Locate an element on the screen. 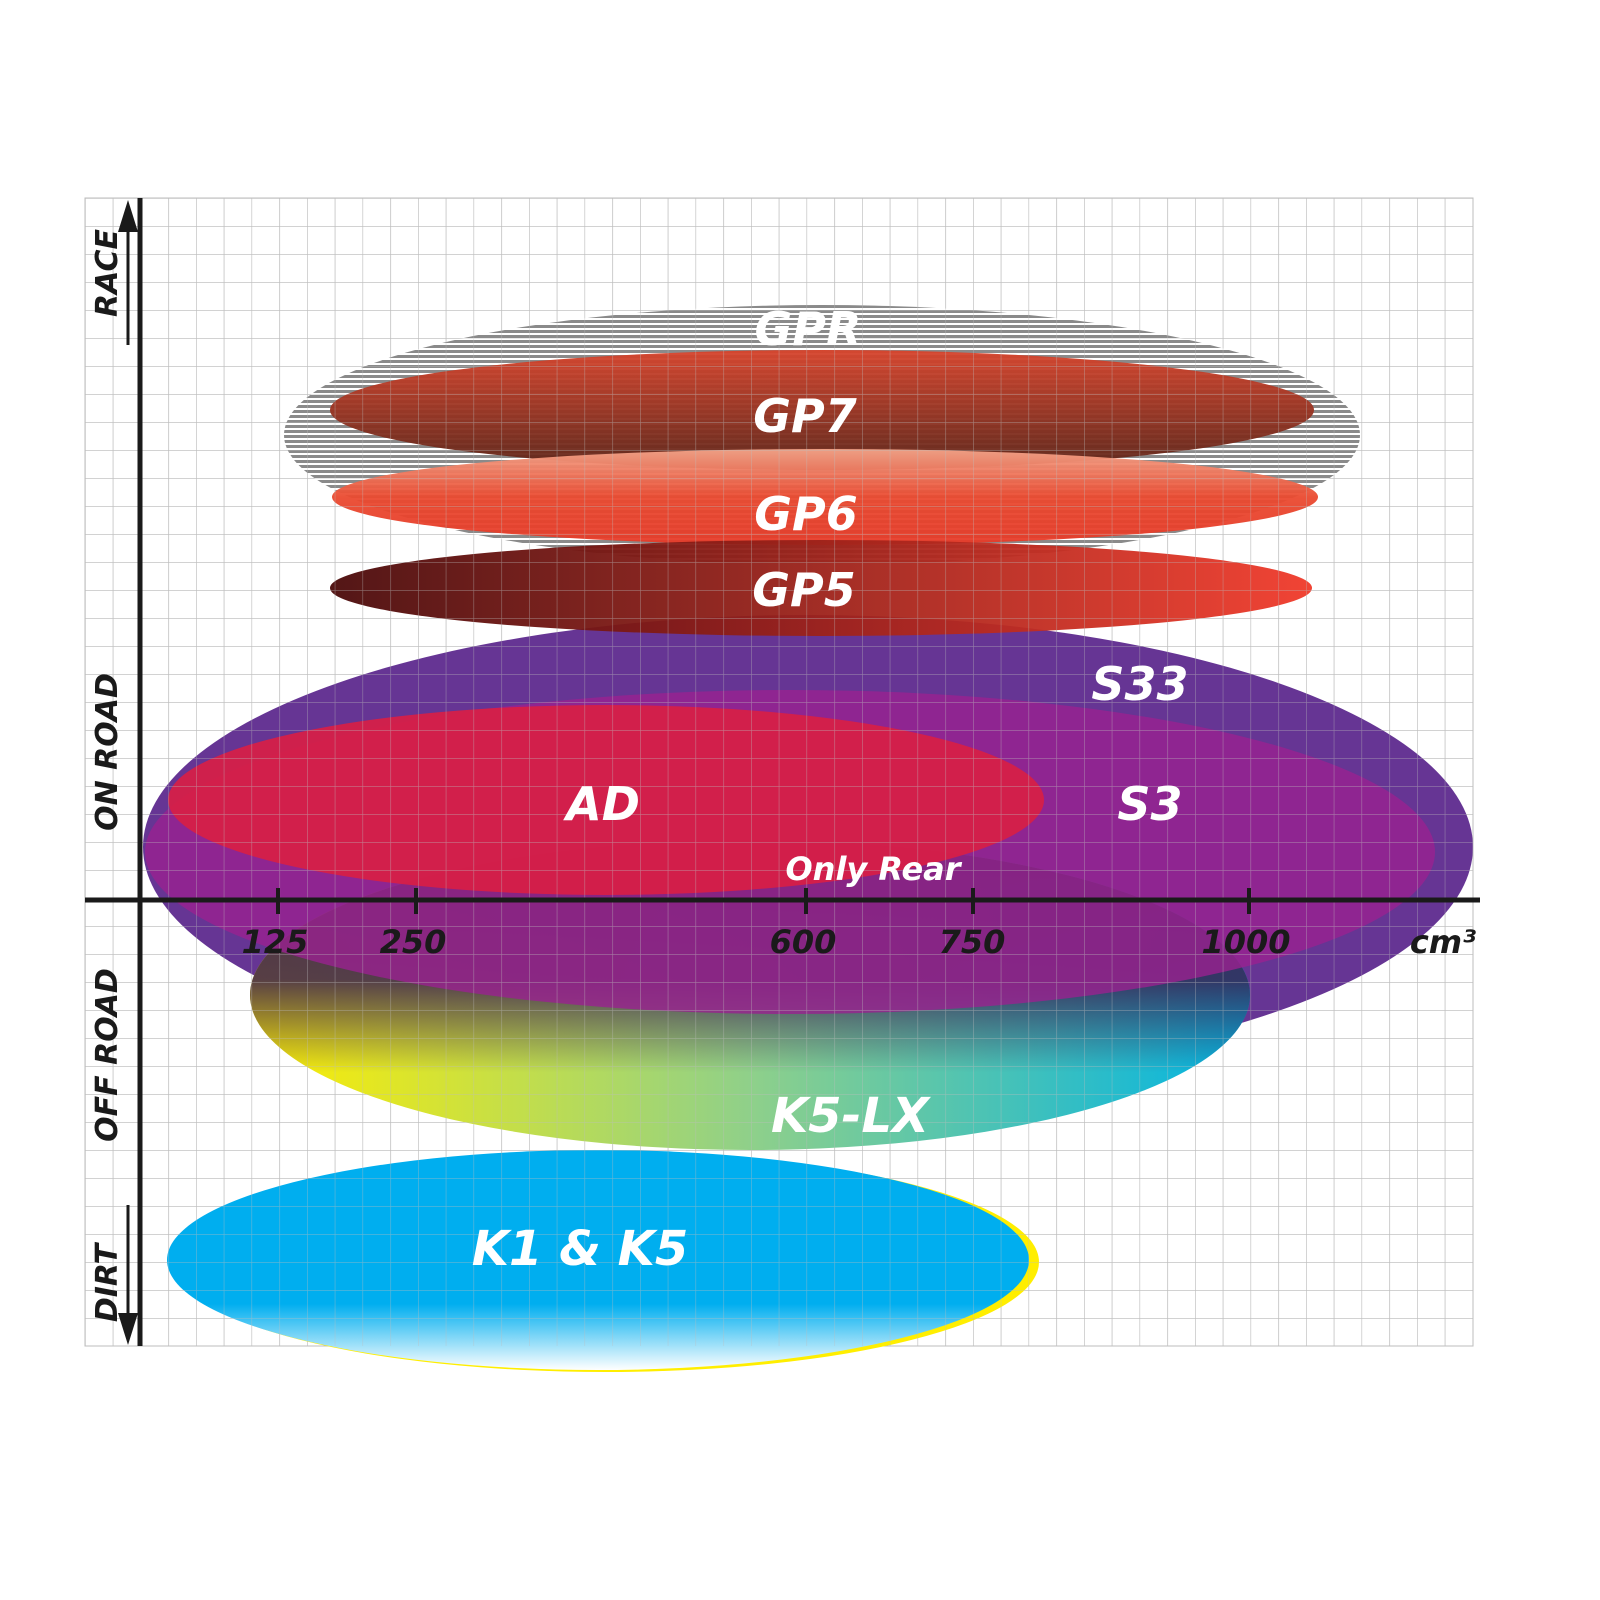  x-ticks is located at coordinates (763, 901).